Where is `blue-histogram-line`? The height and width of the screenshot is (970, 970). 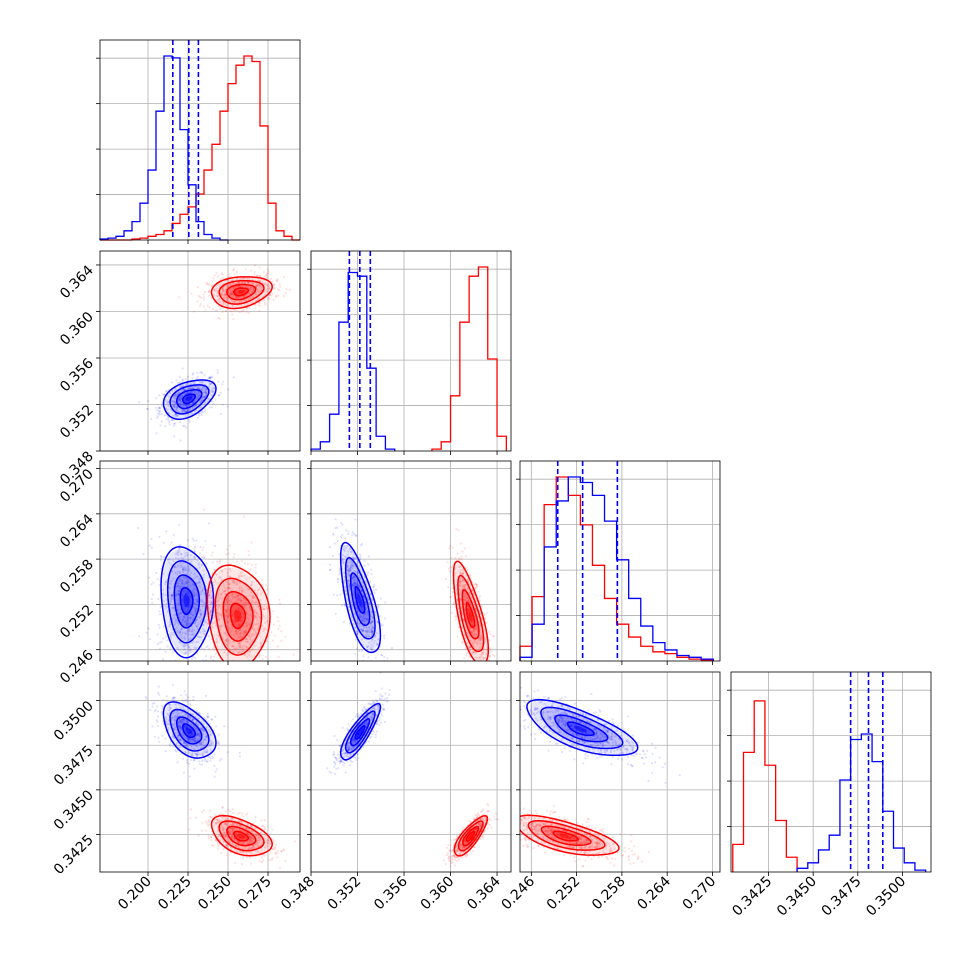 blue-histogram-line is located at coordinates (163, 148).